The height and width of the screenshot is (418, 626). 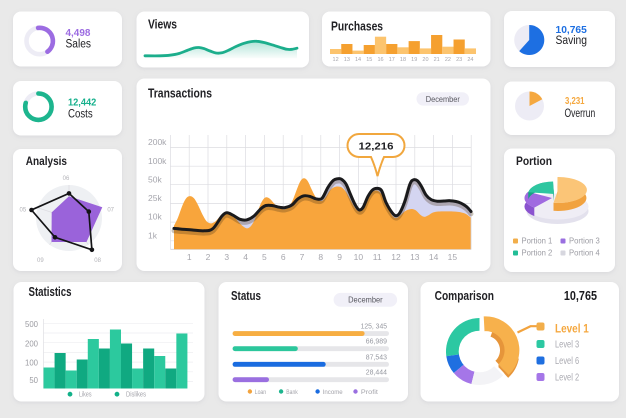 I want to click on svg-text: 21, so click(x=437, y=60).